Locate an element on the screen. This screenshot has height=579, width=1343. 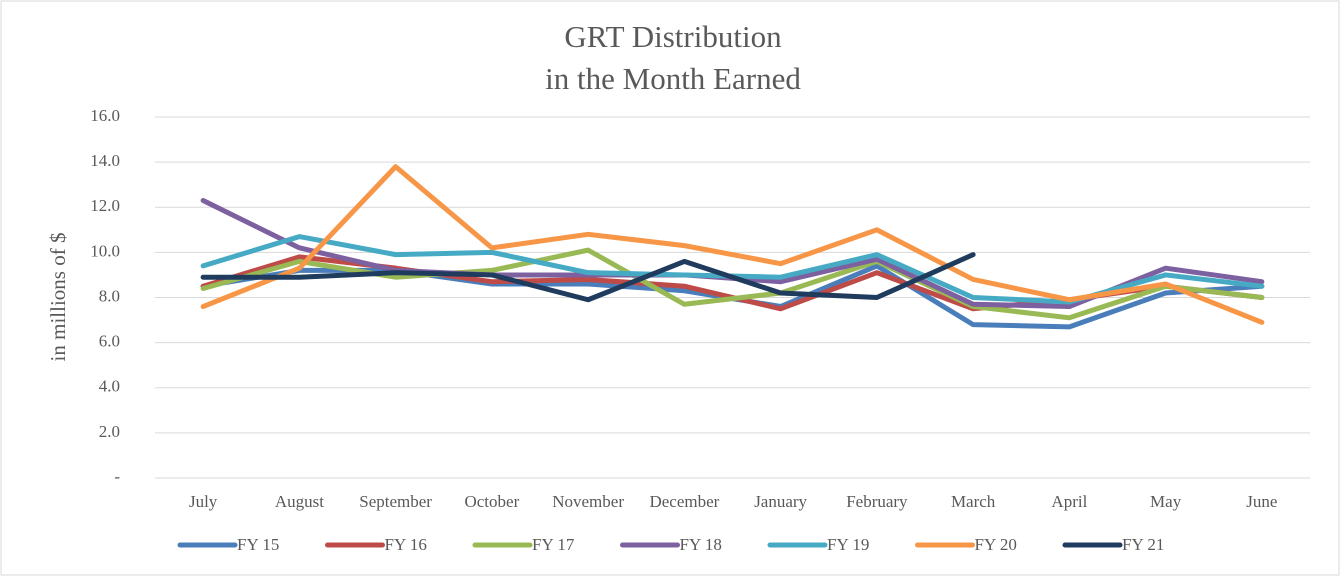
series-line is located at coordinates (588, 277).